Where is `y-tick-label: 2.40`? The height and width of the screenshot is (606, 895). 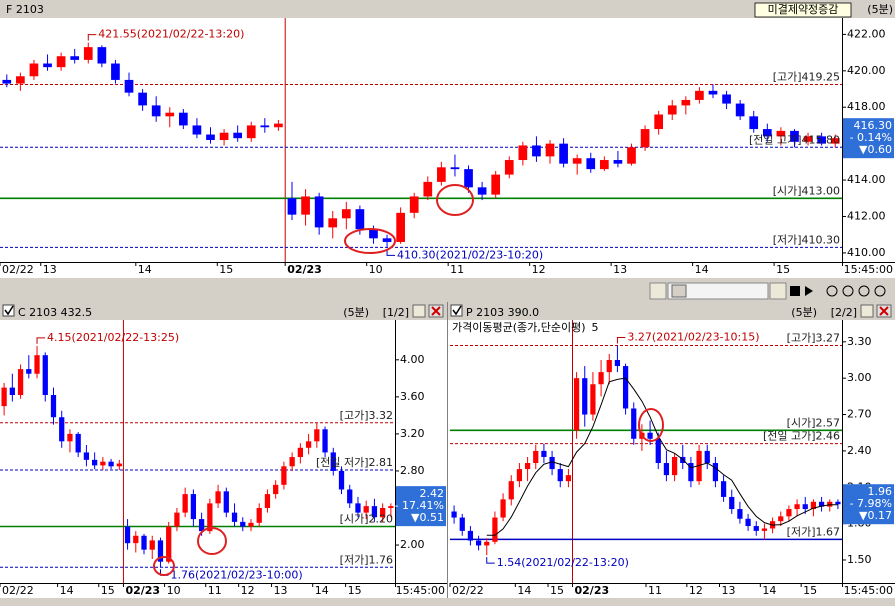
y-tick-label: 2.40 is located at coordinates (859, 450).